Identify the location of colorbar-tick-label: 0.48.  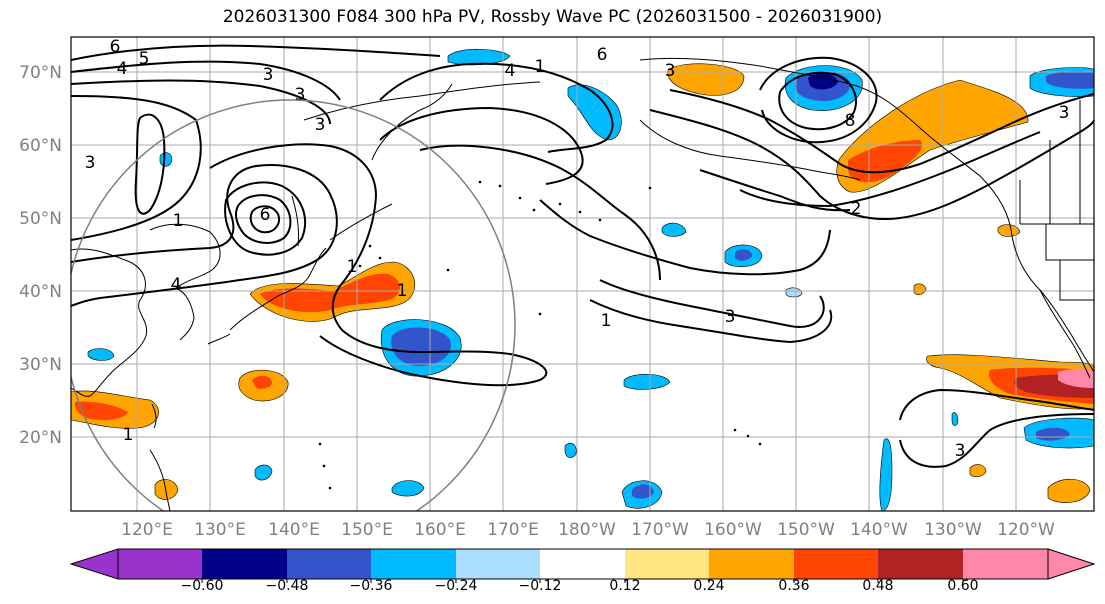
(877, 586).